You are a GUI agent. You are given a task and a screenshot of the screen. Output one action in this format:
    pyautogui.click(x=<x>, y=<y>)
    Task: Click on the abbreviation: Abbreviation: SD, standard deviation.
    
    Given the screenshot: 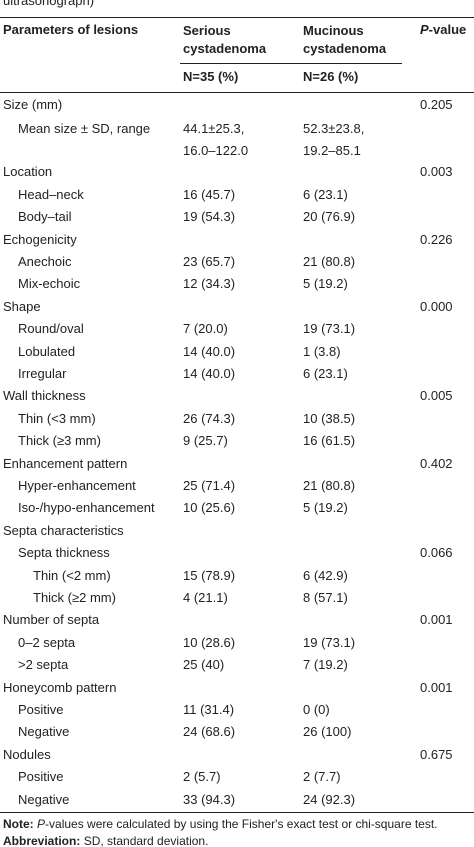 What is the action you would take?
    pyautogui.click(x=105, y=839)
    